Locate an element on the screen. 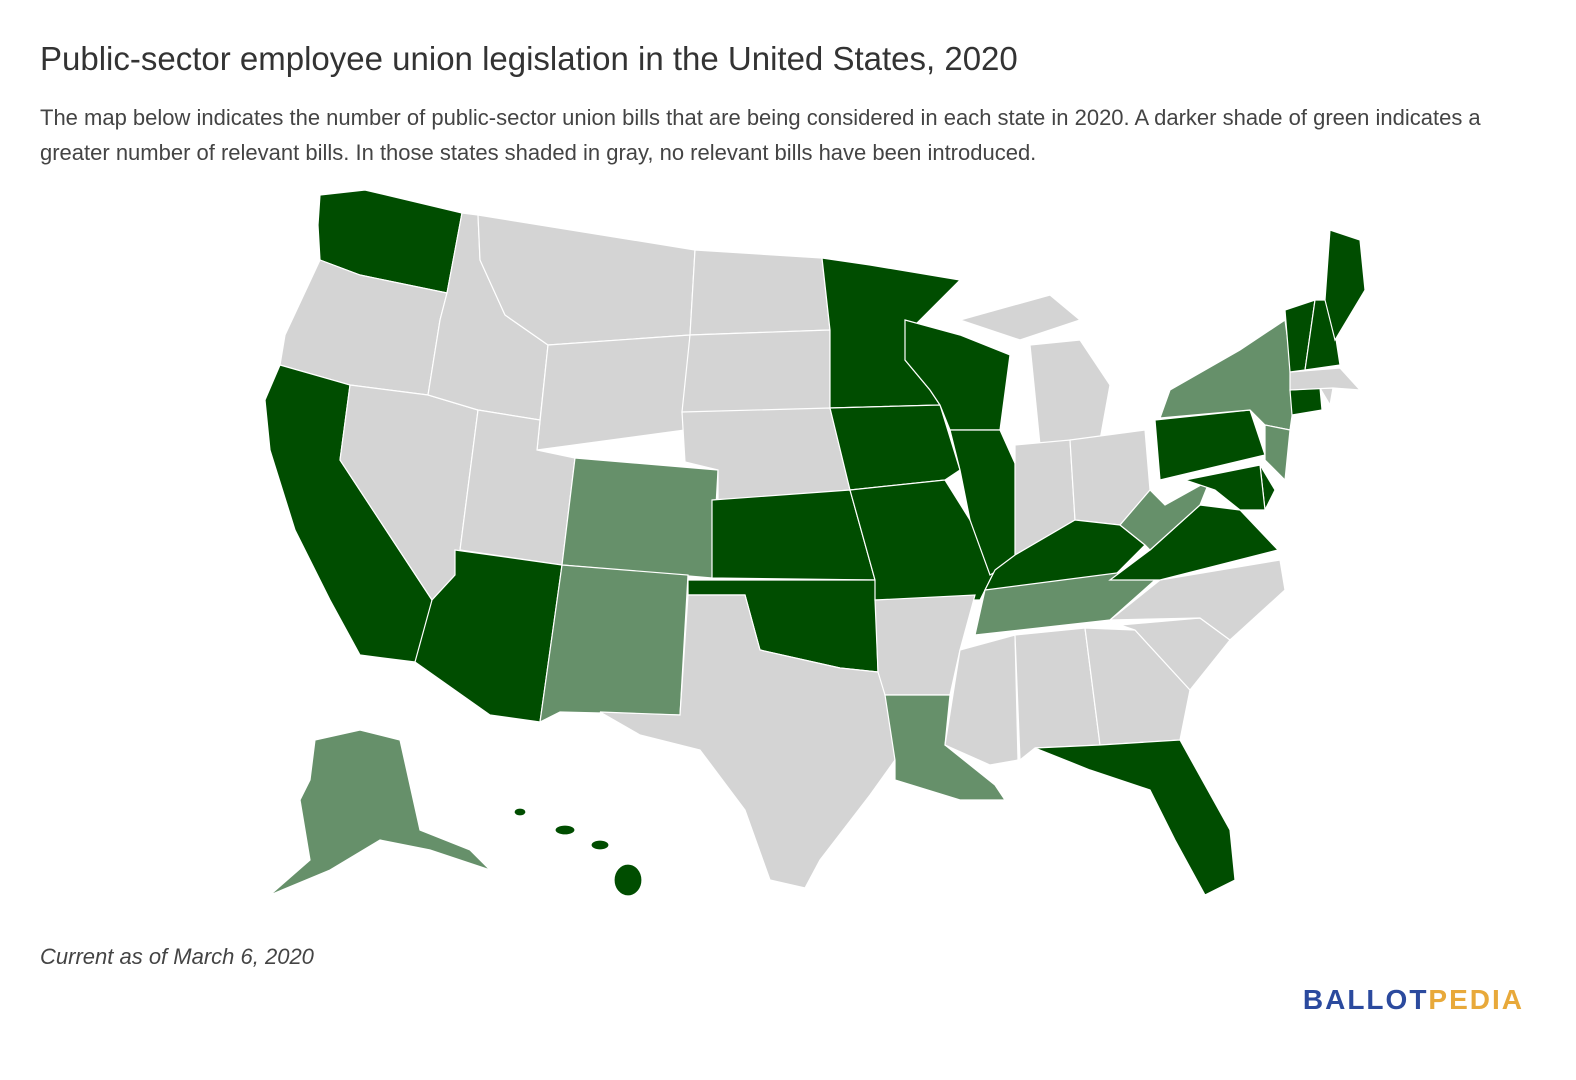  logo-part: BALLOT is located at coordinates (1365, 999).